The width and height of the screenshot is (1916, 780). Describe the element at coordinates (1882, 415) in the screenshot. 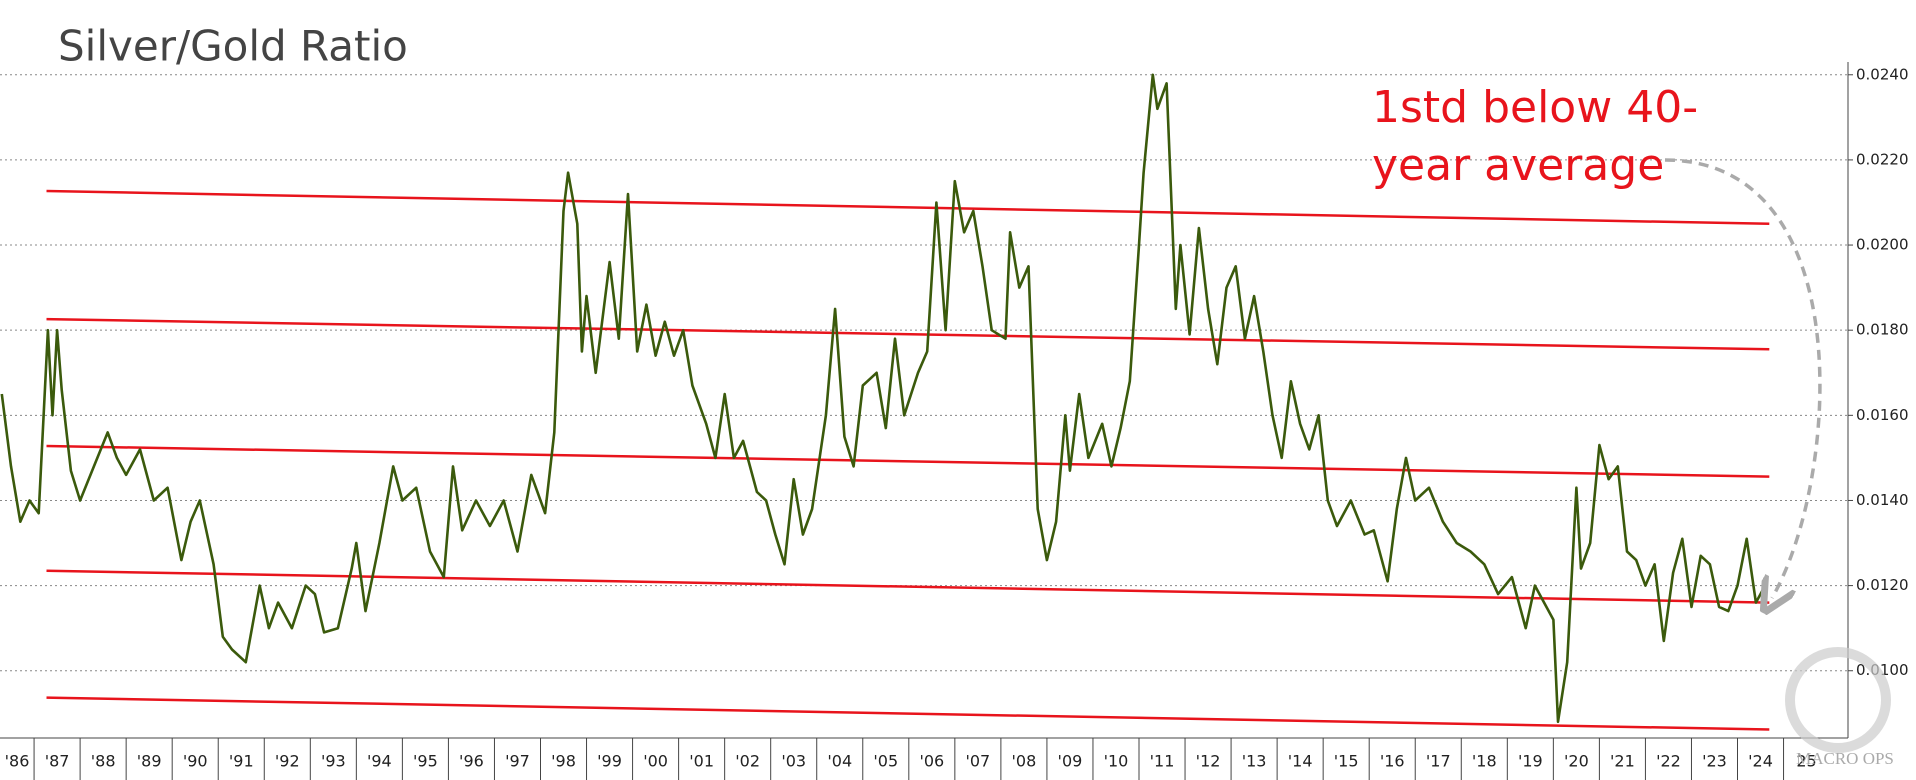

I see `y-tick-label: 0.0160` at that location.